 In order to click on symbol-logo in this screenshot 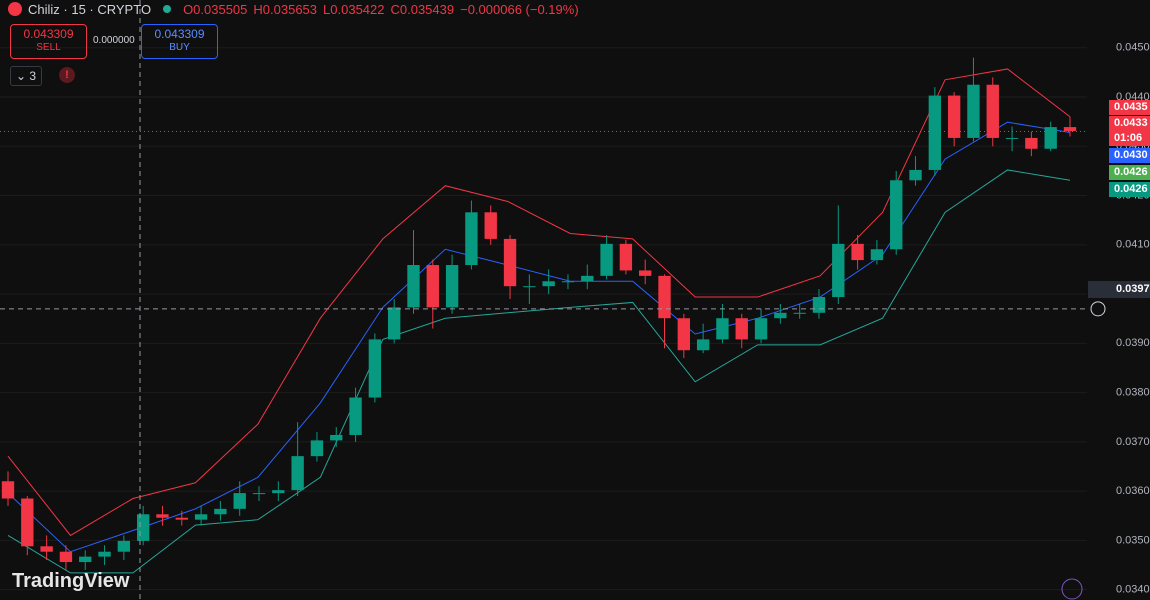, I will do `click(15, 9)`.